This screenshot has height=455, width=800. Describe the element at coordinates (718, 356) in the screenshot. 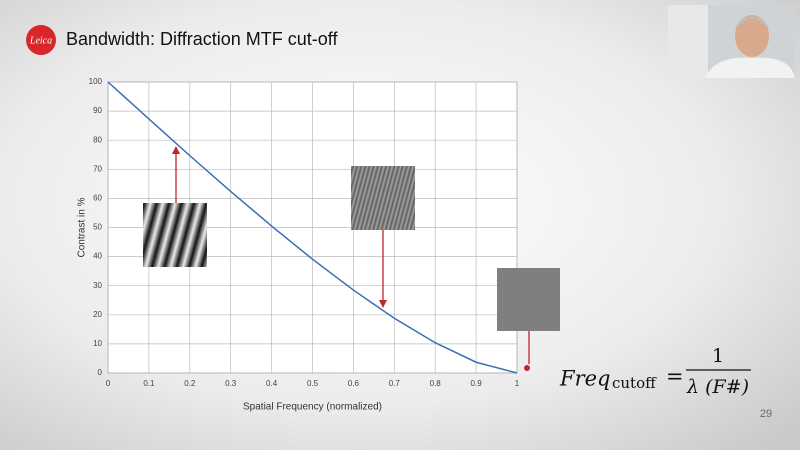

I see `formula-numerator: 1` at that location.